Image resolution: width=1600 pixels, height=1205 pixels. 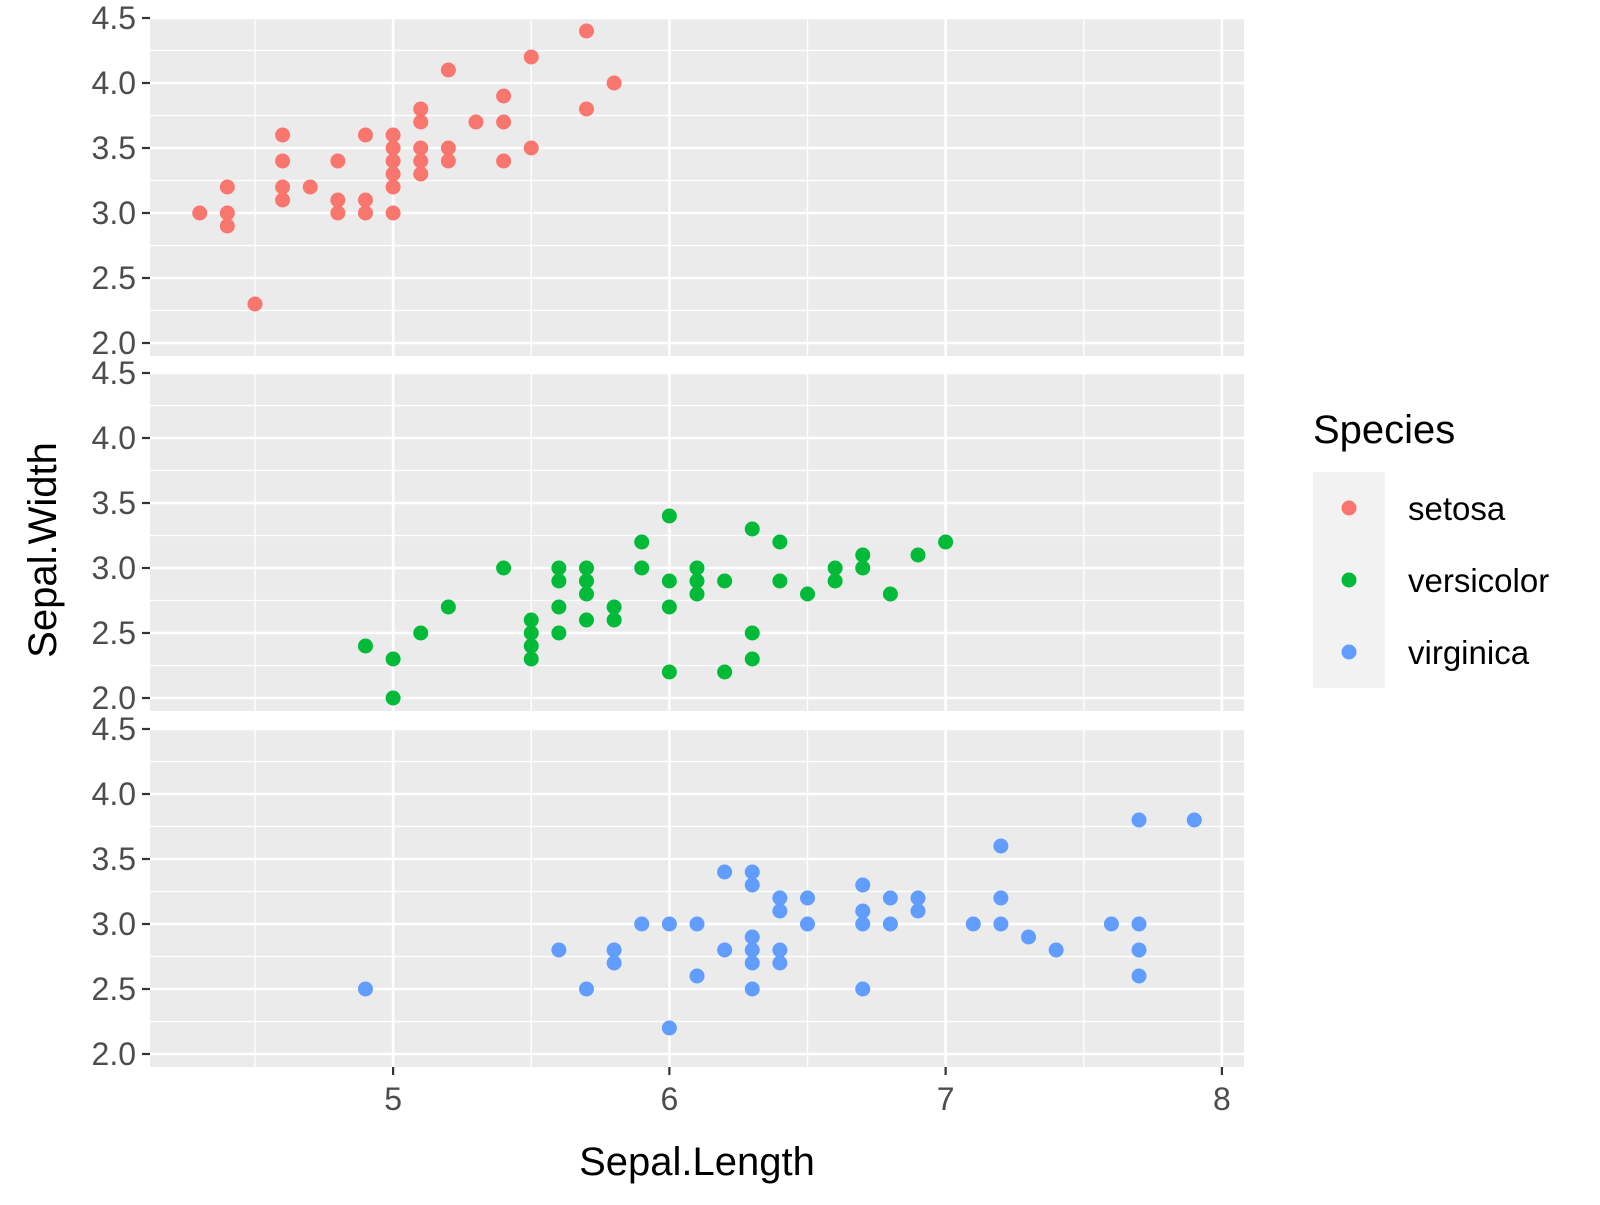 I want to click on x-tick-label: 7, so click(x=946, y=1099).